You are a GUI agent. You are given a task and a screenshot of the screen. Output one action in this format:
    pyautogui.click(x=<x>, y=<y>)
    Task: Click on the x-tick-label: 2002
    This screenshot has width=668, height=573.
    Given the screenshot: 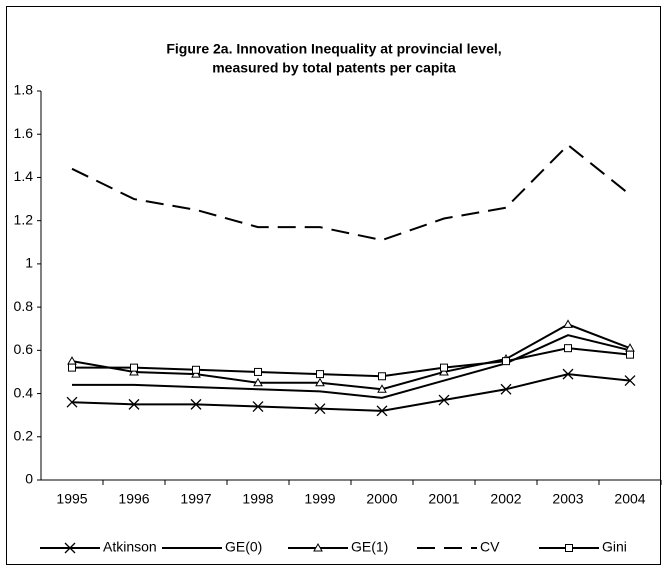 What is the action you would take?
    pyautogui.click(x=505, y=499)
    